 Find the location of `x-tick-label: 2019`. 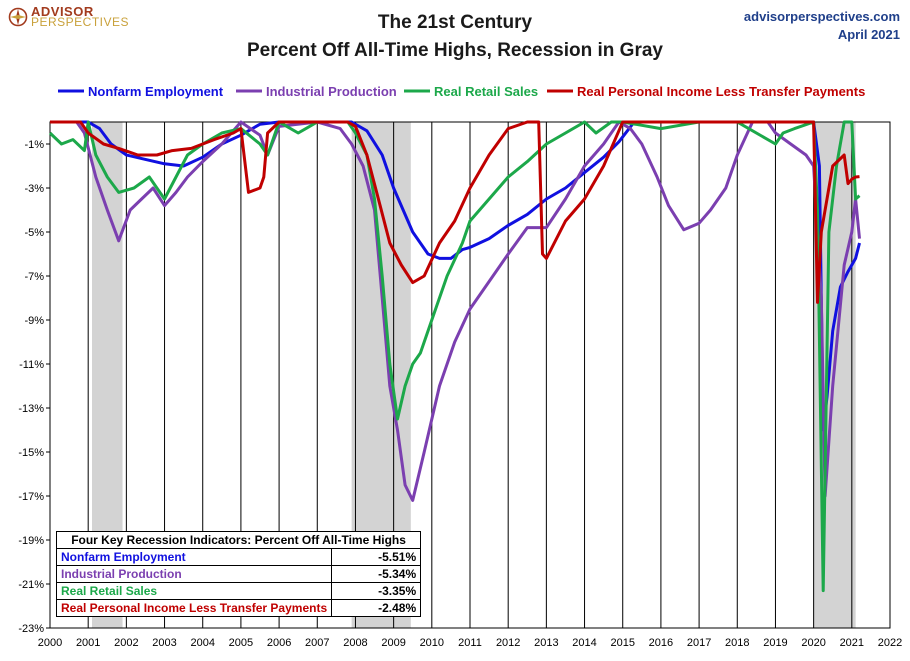

x-tick-label: 2019 is located at coordinates (775, 643).